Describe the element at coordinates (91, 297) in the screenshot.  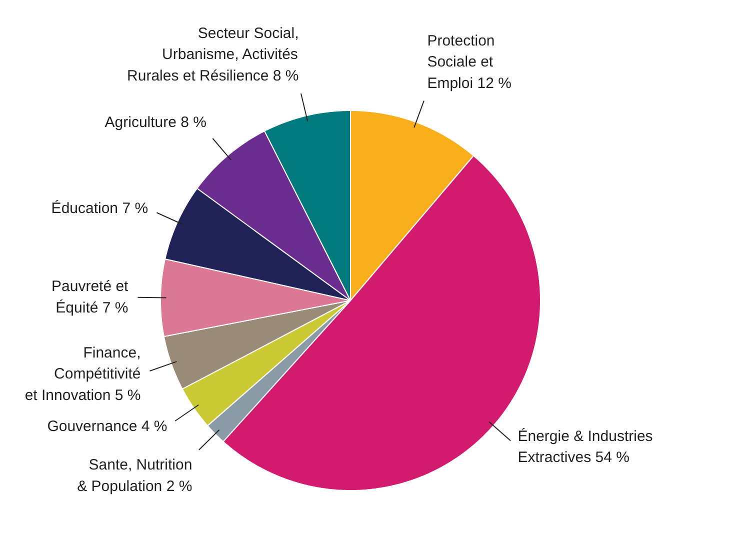
I see `slice-label: Pauvreté et Équité 7 %` at that location.